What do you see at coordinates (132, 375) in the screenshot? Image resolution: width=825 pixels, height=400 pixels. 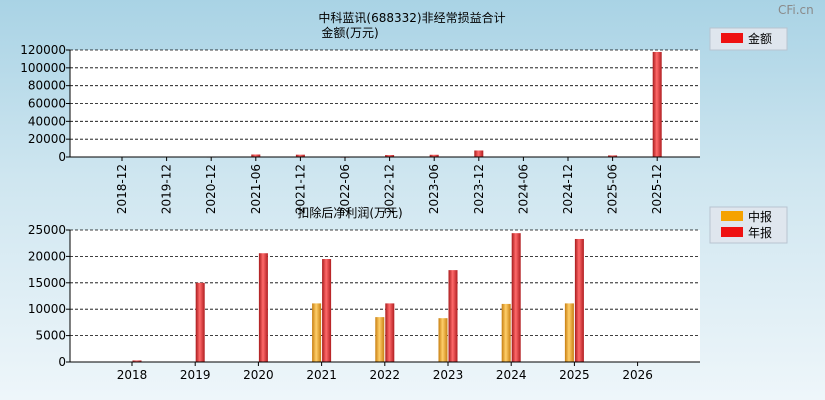 I see `chart2-xtick-label: 2018` at bounding box center [132, 375].